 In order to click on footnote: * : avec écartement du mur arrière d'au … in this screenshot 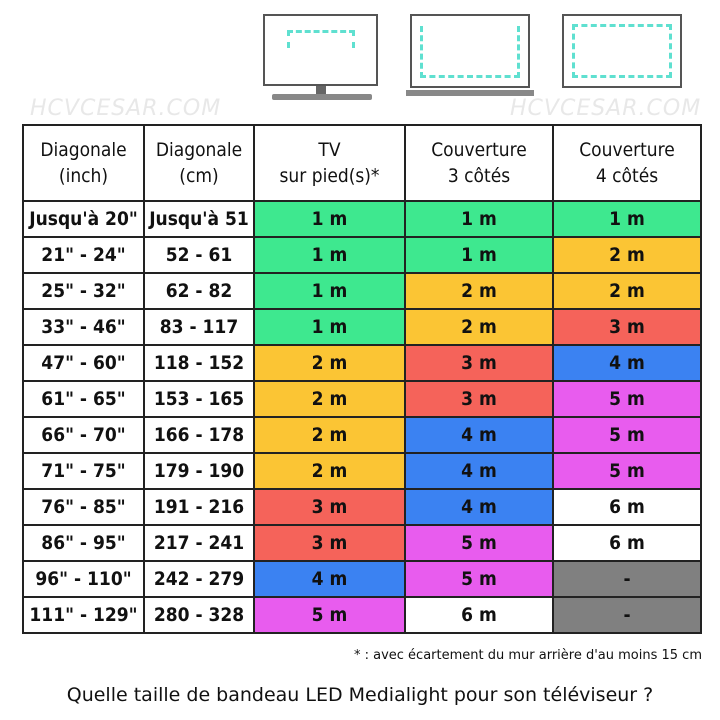, I will do `click(527, 655)`.